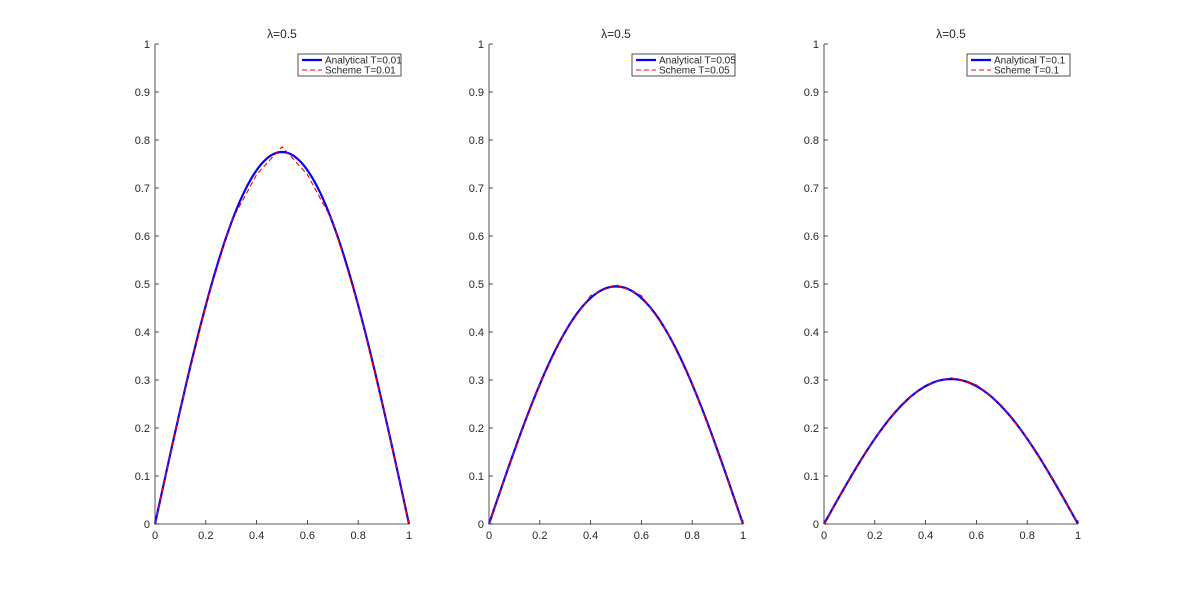 The width and height of the screenshot is (1192, 589). Describe the element at coordinates (360, 71) in the screenshot. I see `legend-label: Scheme T=0.01` at that location.